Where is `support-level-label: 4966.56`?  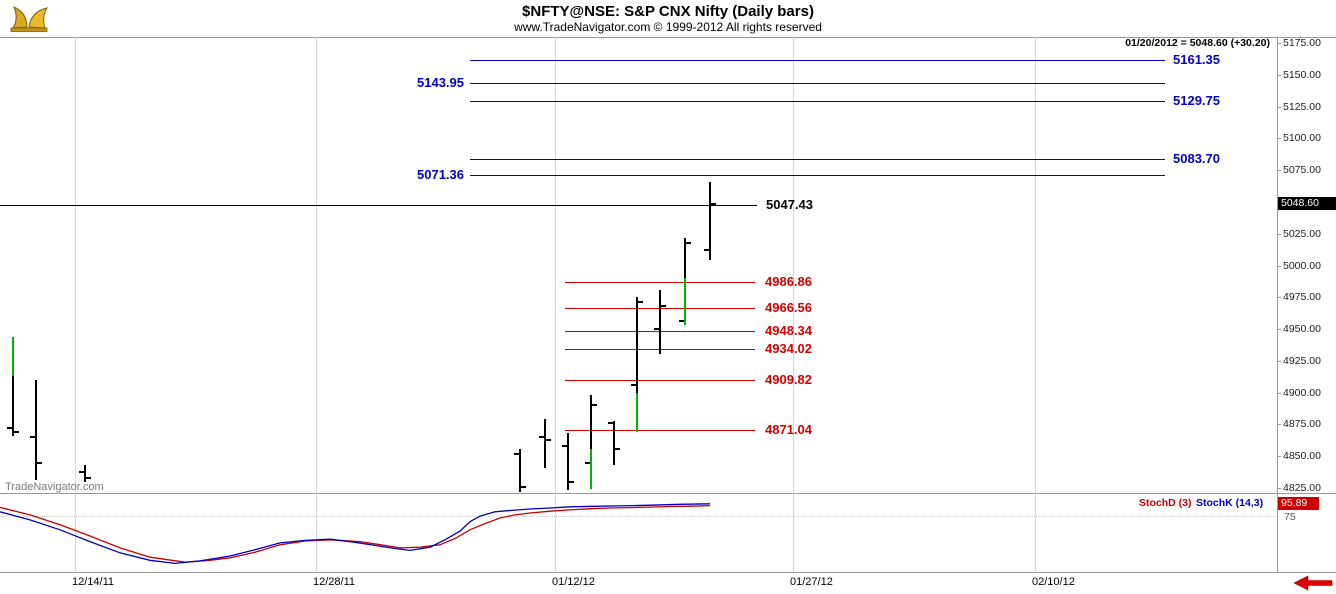 support-level-label: 4966.56 is located at coordinates (788, 307).